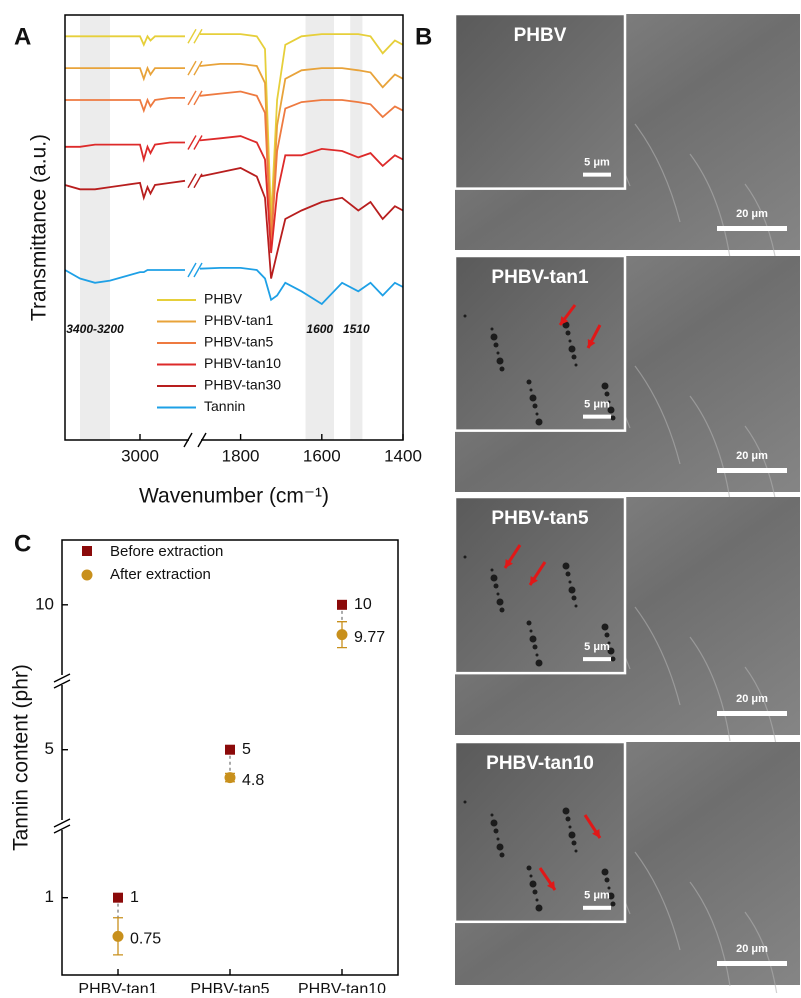  I want to click on x-tick-label: PHBV-tan1, so click(117, 987).